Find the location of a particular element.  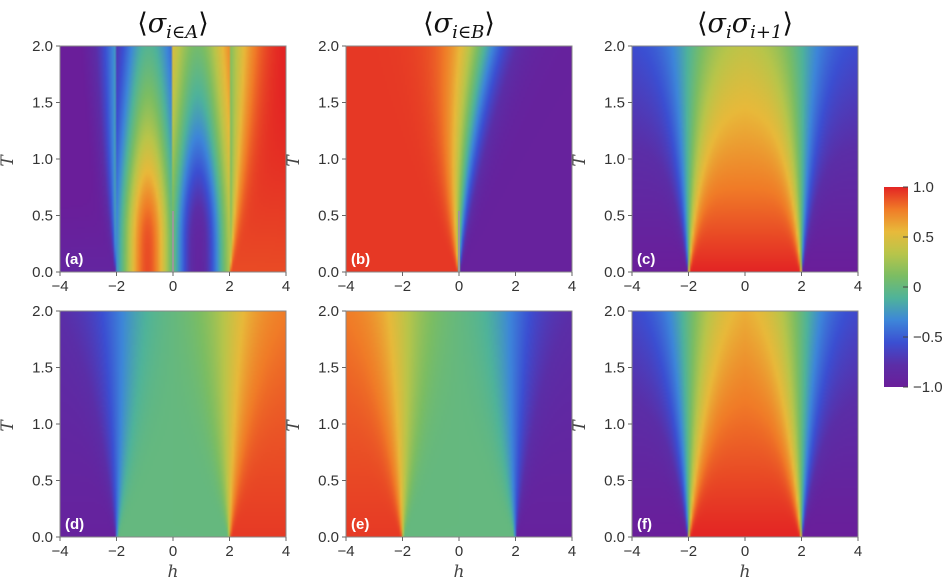

column-title: ⟨σi∈A⟩ is located at coordinates (173, 25).